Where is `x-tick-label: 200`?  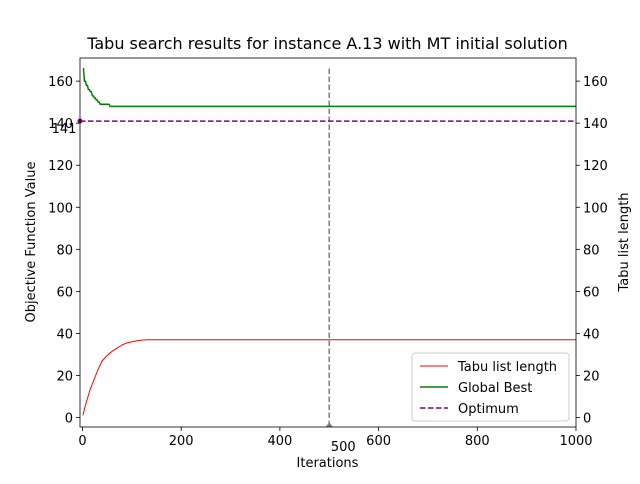 x-tick-label: 200 is located at coordinates (181, 441).